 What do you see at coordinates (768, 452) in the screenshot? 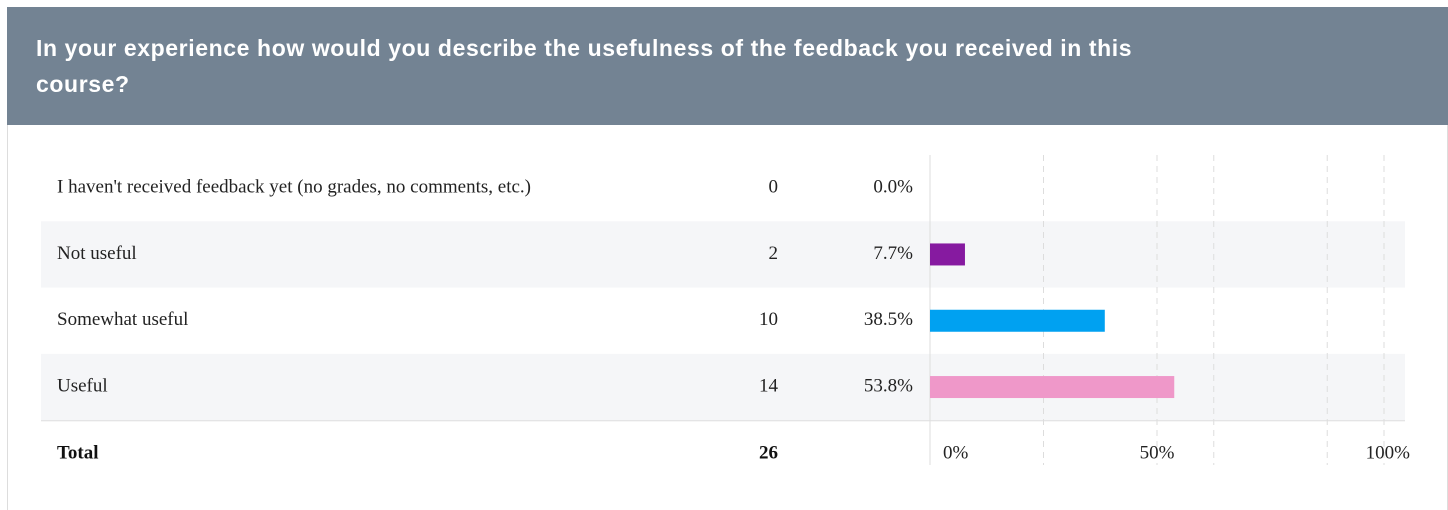
I see `total-count: 26` at bounding box center [768, 452].